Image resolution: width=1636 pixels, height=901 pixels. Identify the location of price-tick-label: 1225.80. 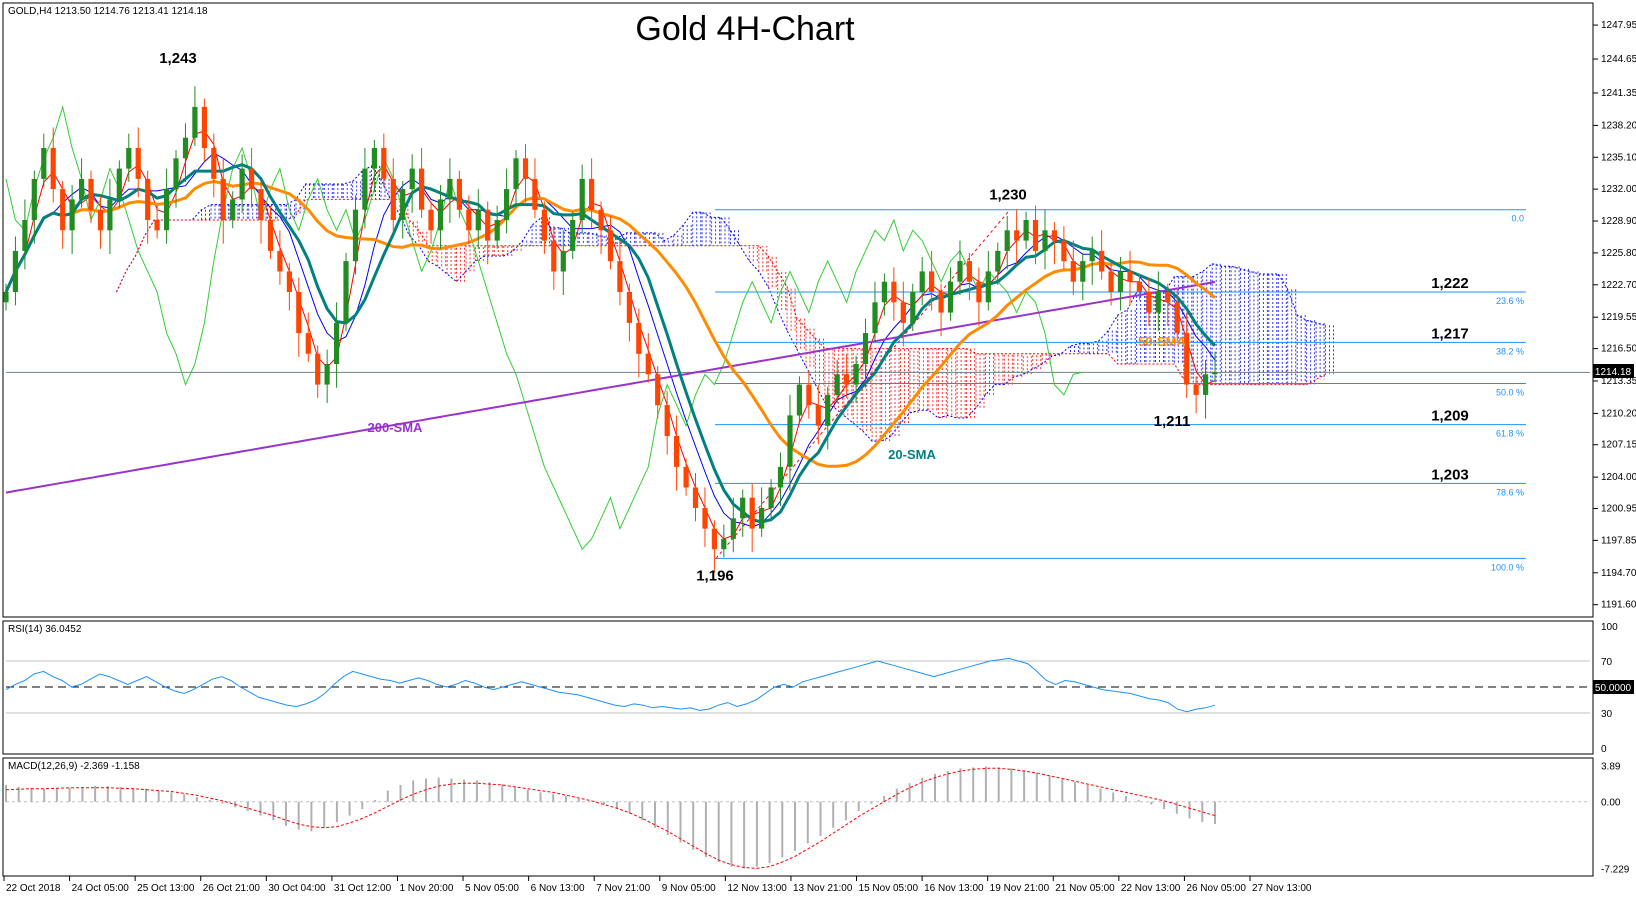
(1618, 253).